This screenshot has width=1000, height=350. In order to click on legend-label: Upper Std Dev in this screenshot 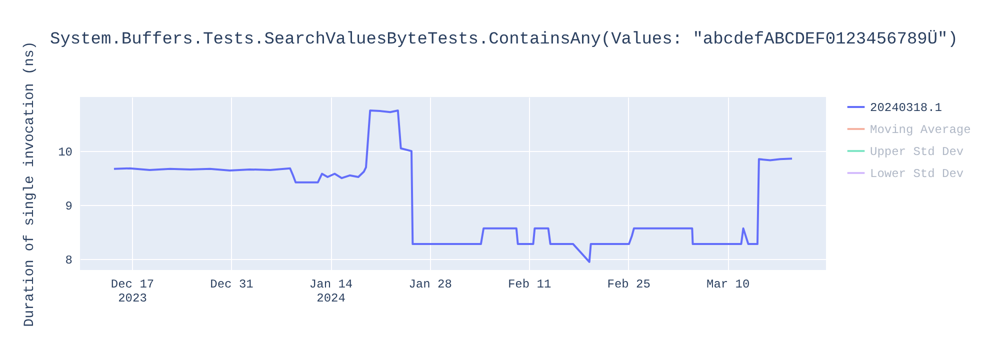, I will do `click(917, 152)`.